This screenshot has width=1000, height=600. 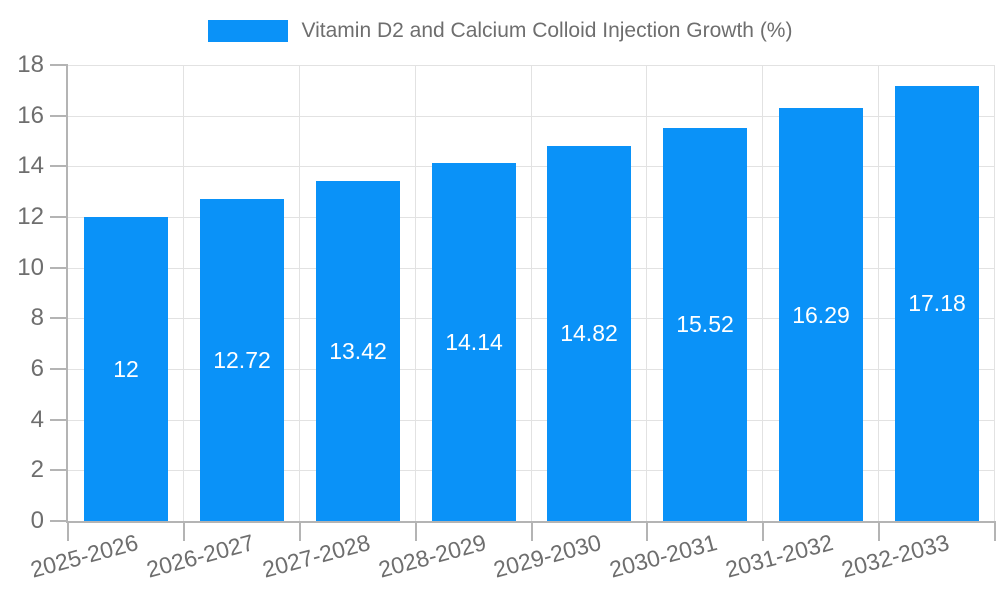 I want to click on bar: 15.52, so click(x=705, y=324).